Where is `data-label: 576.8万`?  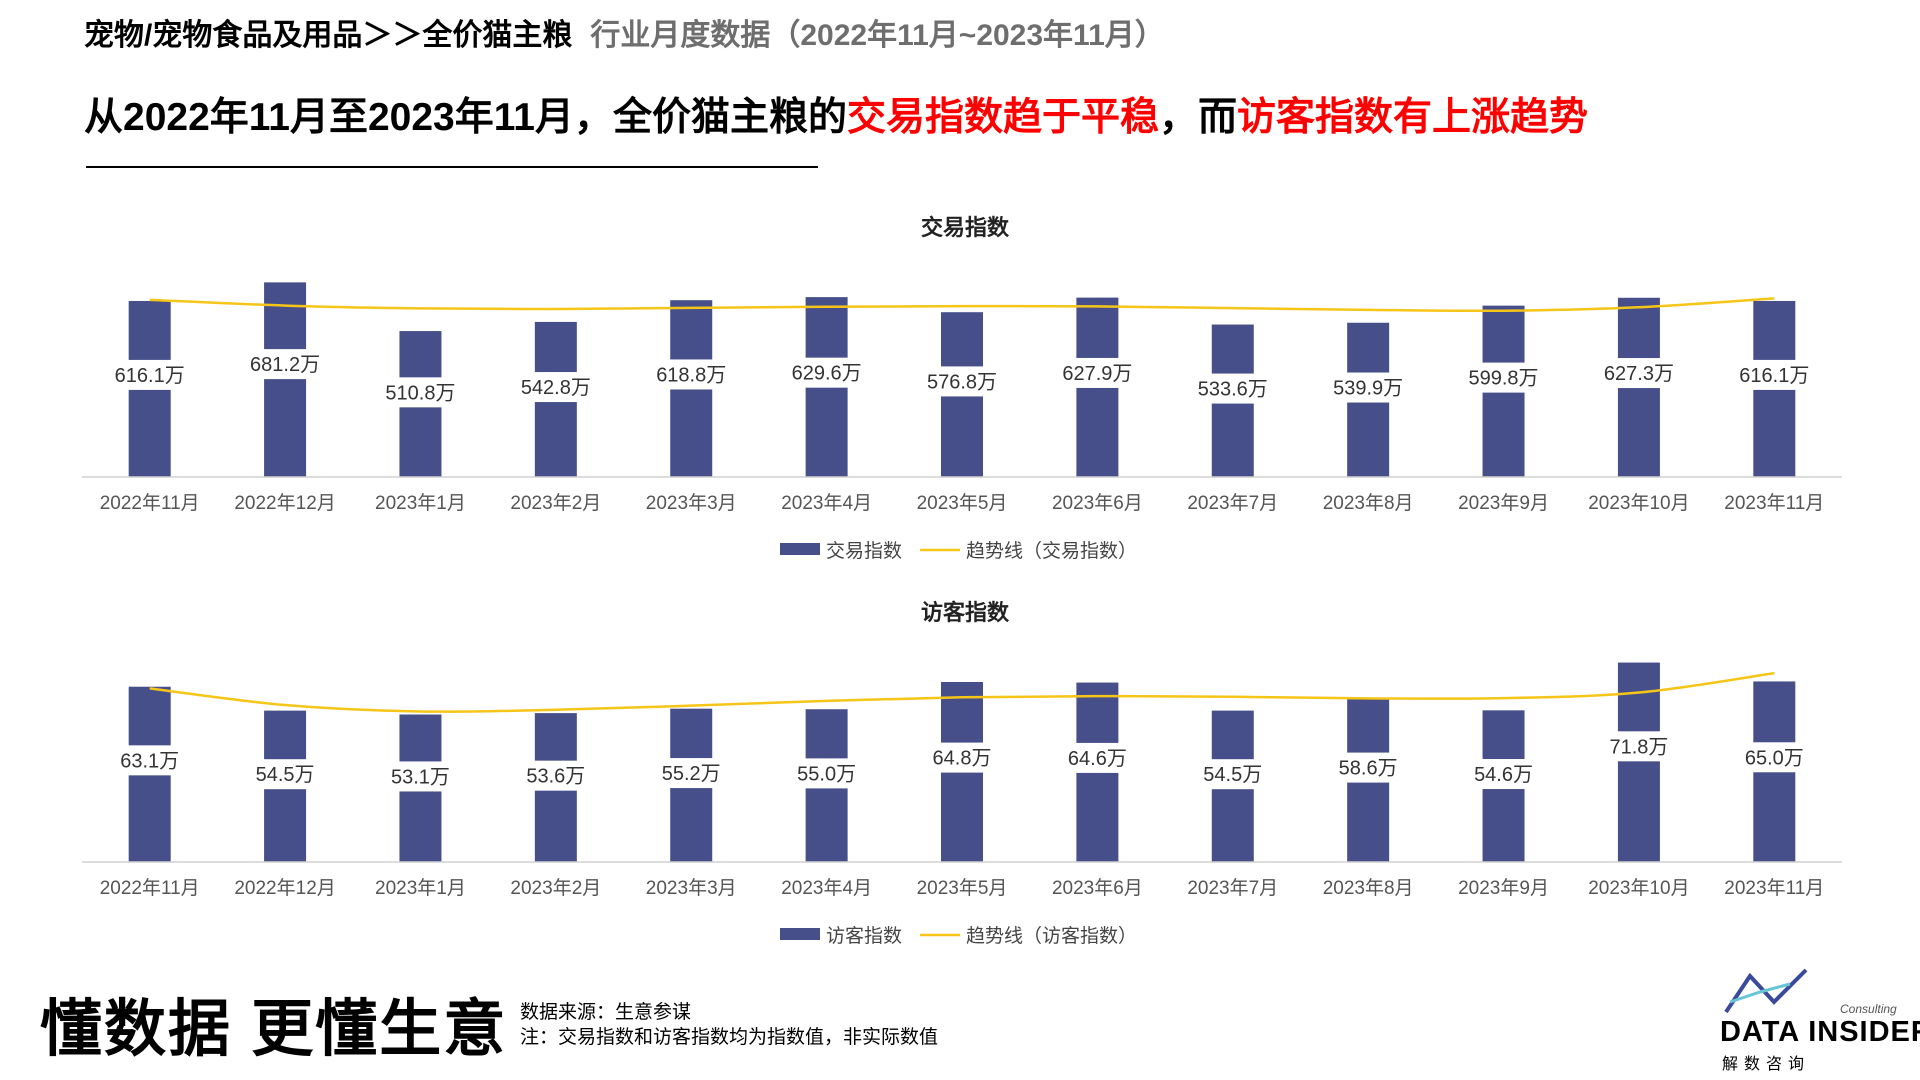 data-label: 576.8万 is located at coordinates (962, 382).